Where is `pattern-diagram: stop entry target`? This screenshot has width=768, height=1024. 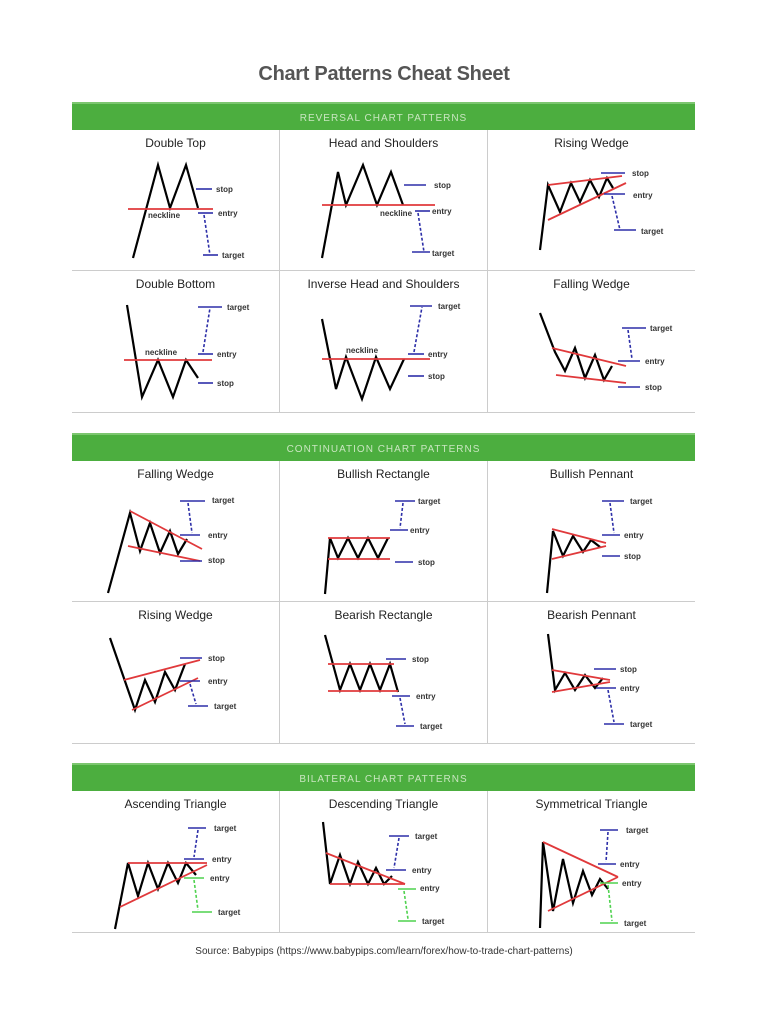 pattern-diagram: stop entry target is located at coordinates (599, 681).